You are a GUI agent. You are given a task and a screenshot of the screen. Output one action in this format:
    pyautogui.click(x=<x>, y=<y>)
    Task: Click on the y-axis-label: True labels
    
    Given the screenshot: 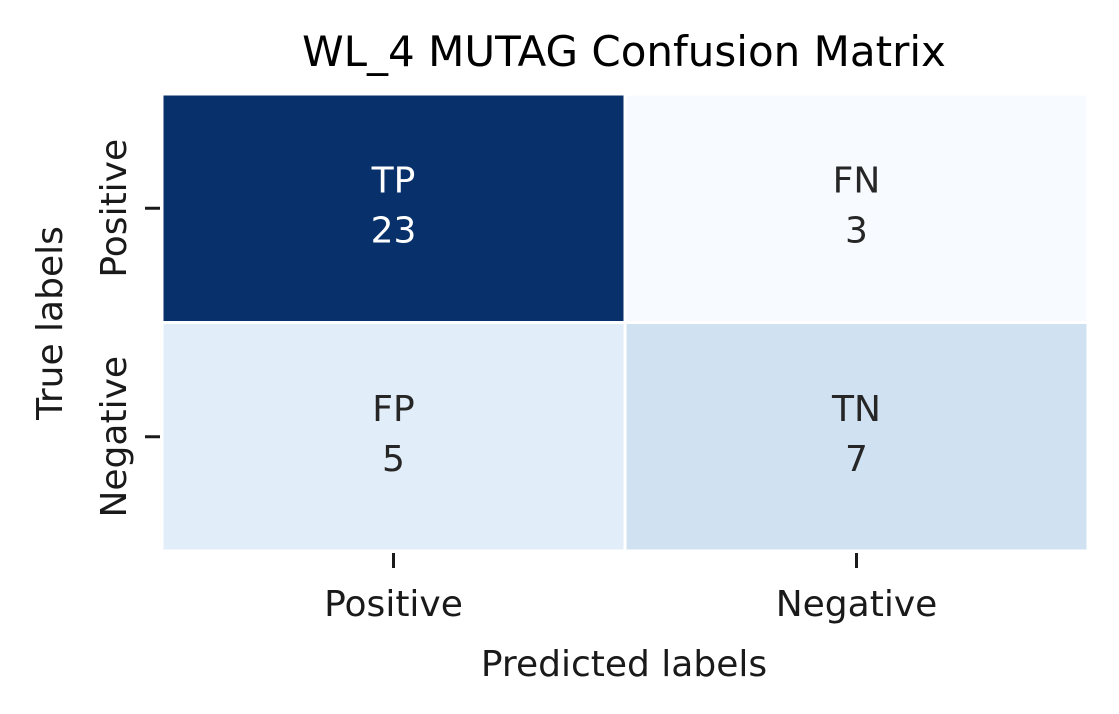 What is the action you would take?
    pyautogui.click(x=50, y=323)
    